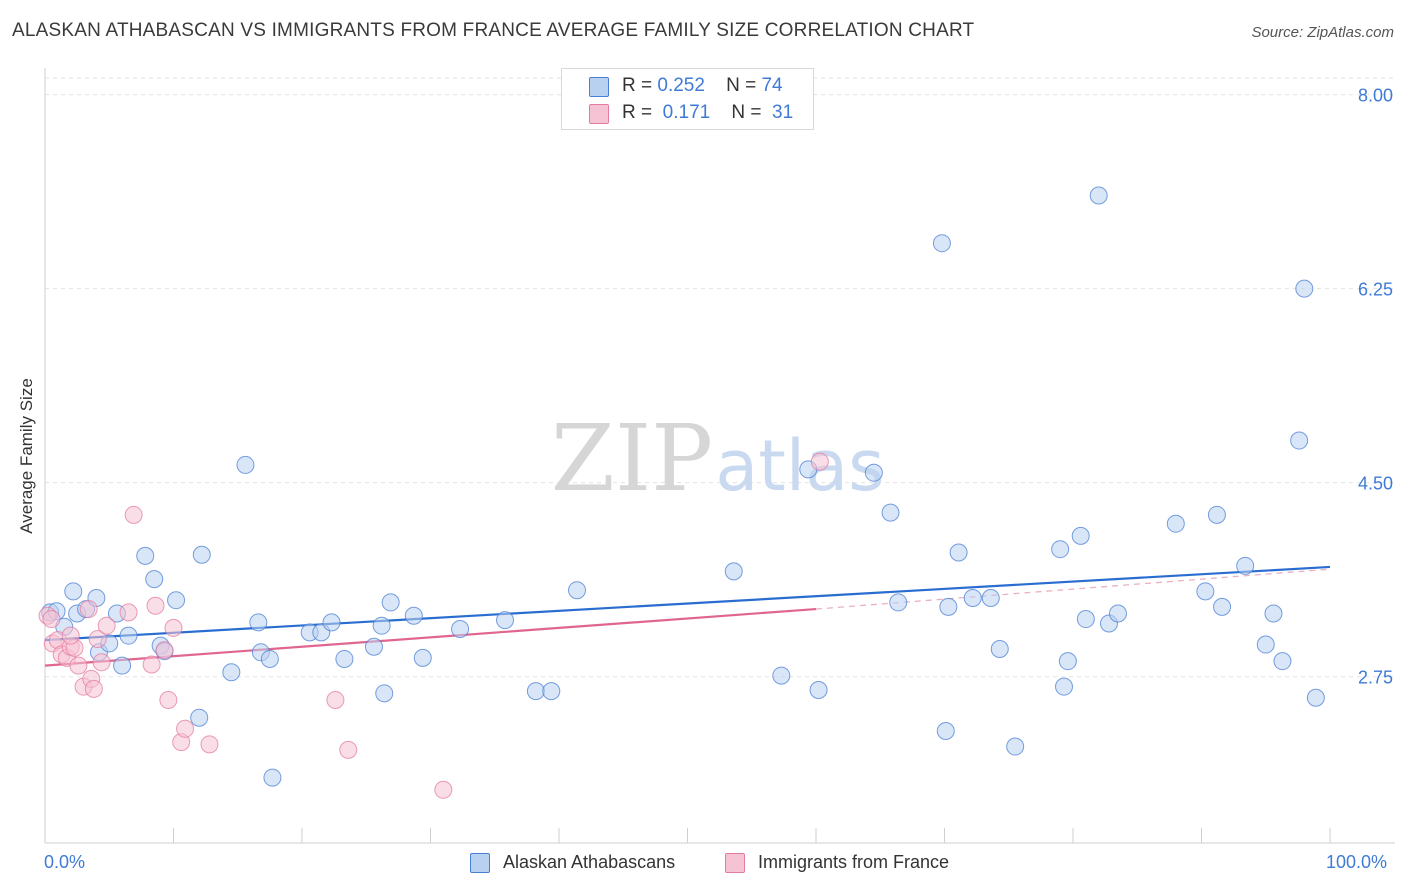  What do you see at coordinates (687, 99) in the screenshot?
I see `correlation-legend: R = 0.252 N = 74 R = 0.171 N = 31` at bounding box center [687, 99].